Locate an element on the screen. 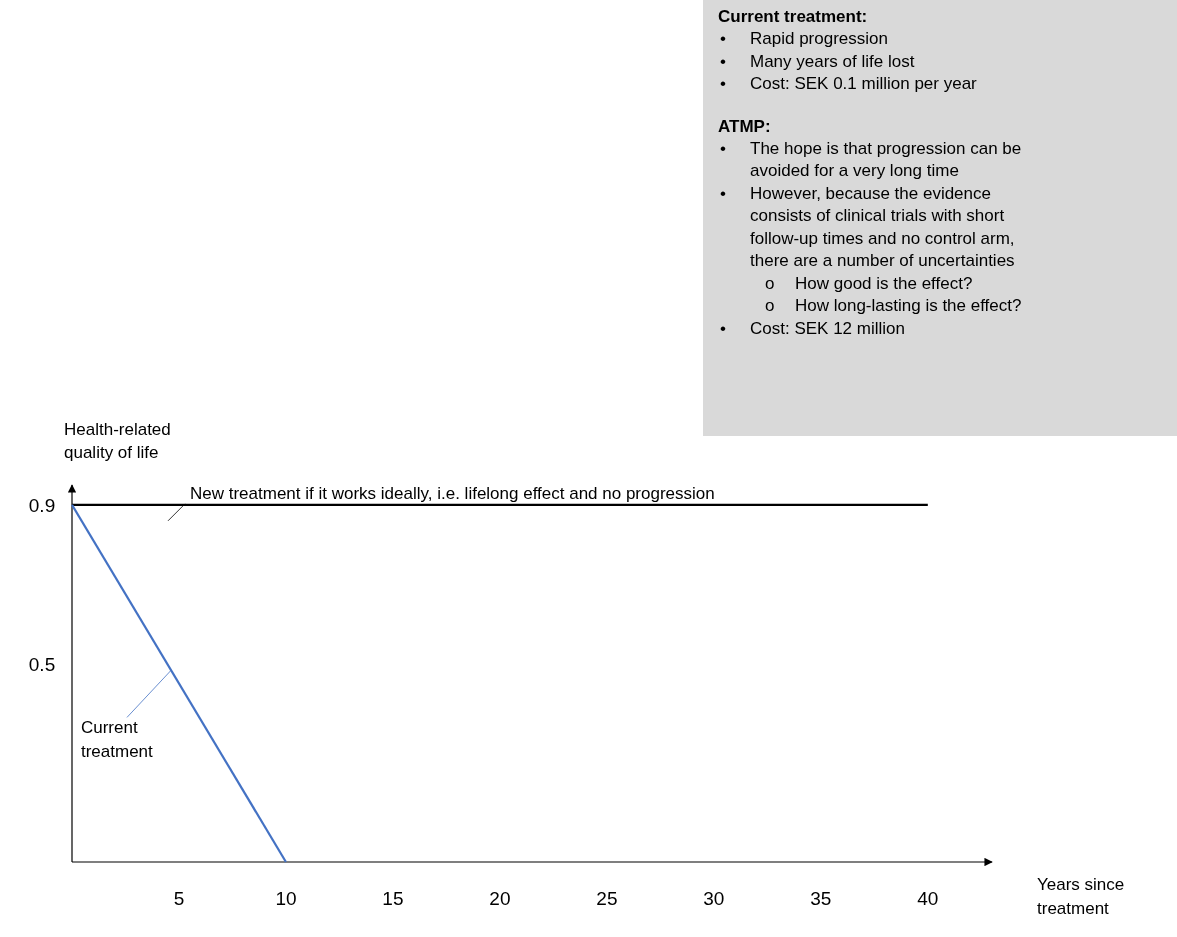 The height and width of the screenshot is (937, 1177). x-tick-label: 35 is located at coordinates (821, 898).